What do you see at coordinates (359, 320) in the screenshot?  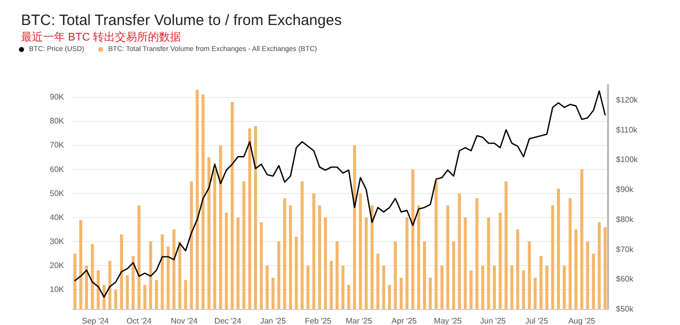 I see `x-tick-label: Mar '25` at bounding box center [359, 320].